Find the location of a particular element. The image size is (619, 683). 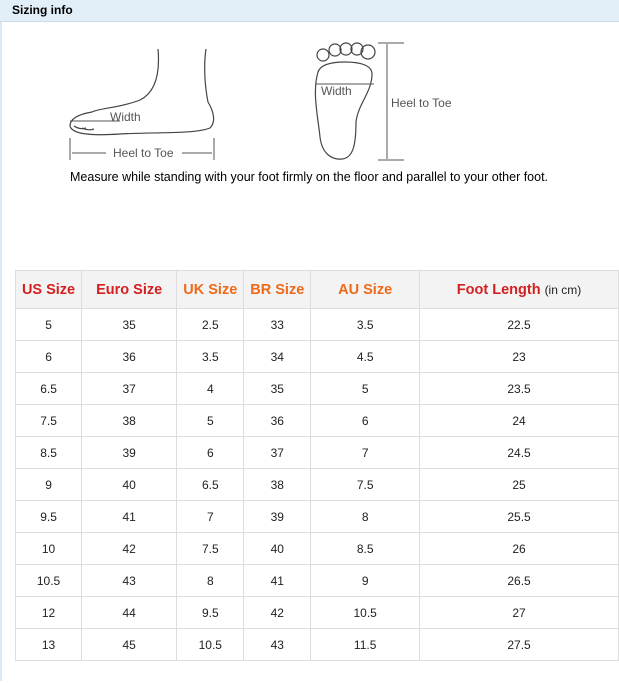

table-cell: 24 is located at coordinates (519, 420).